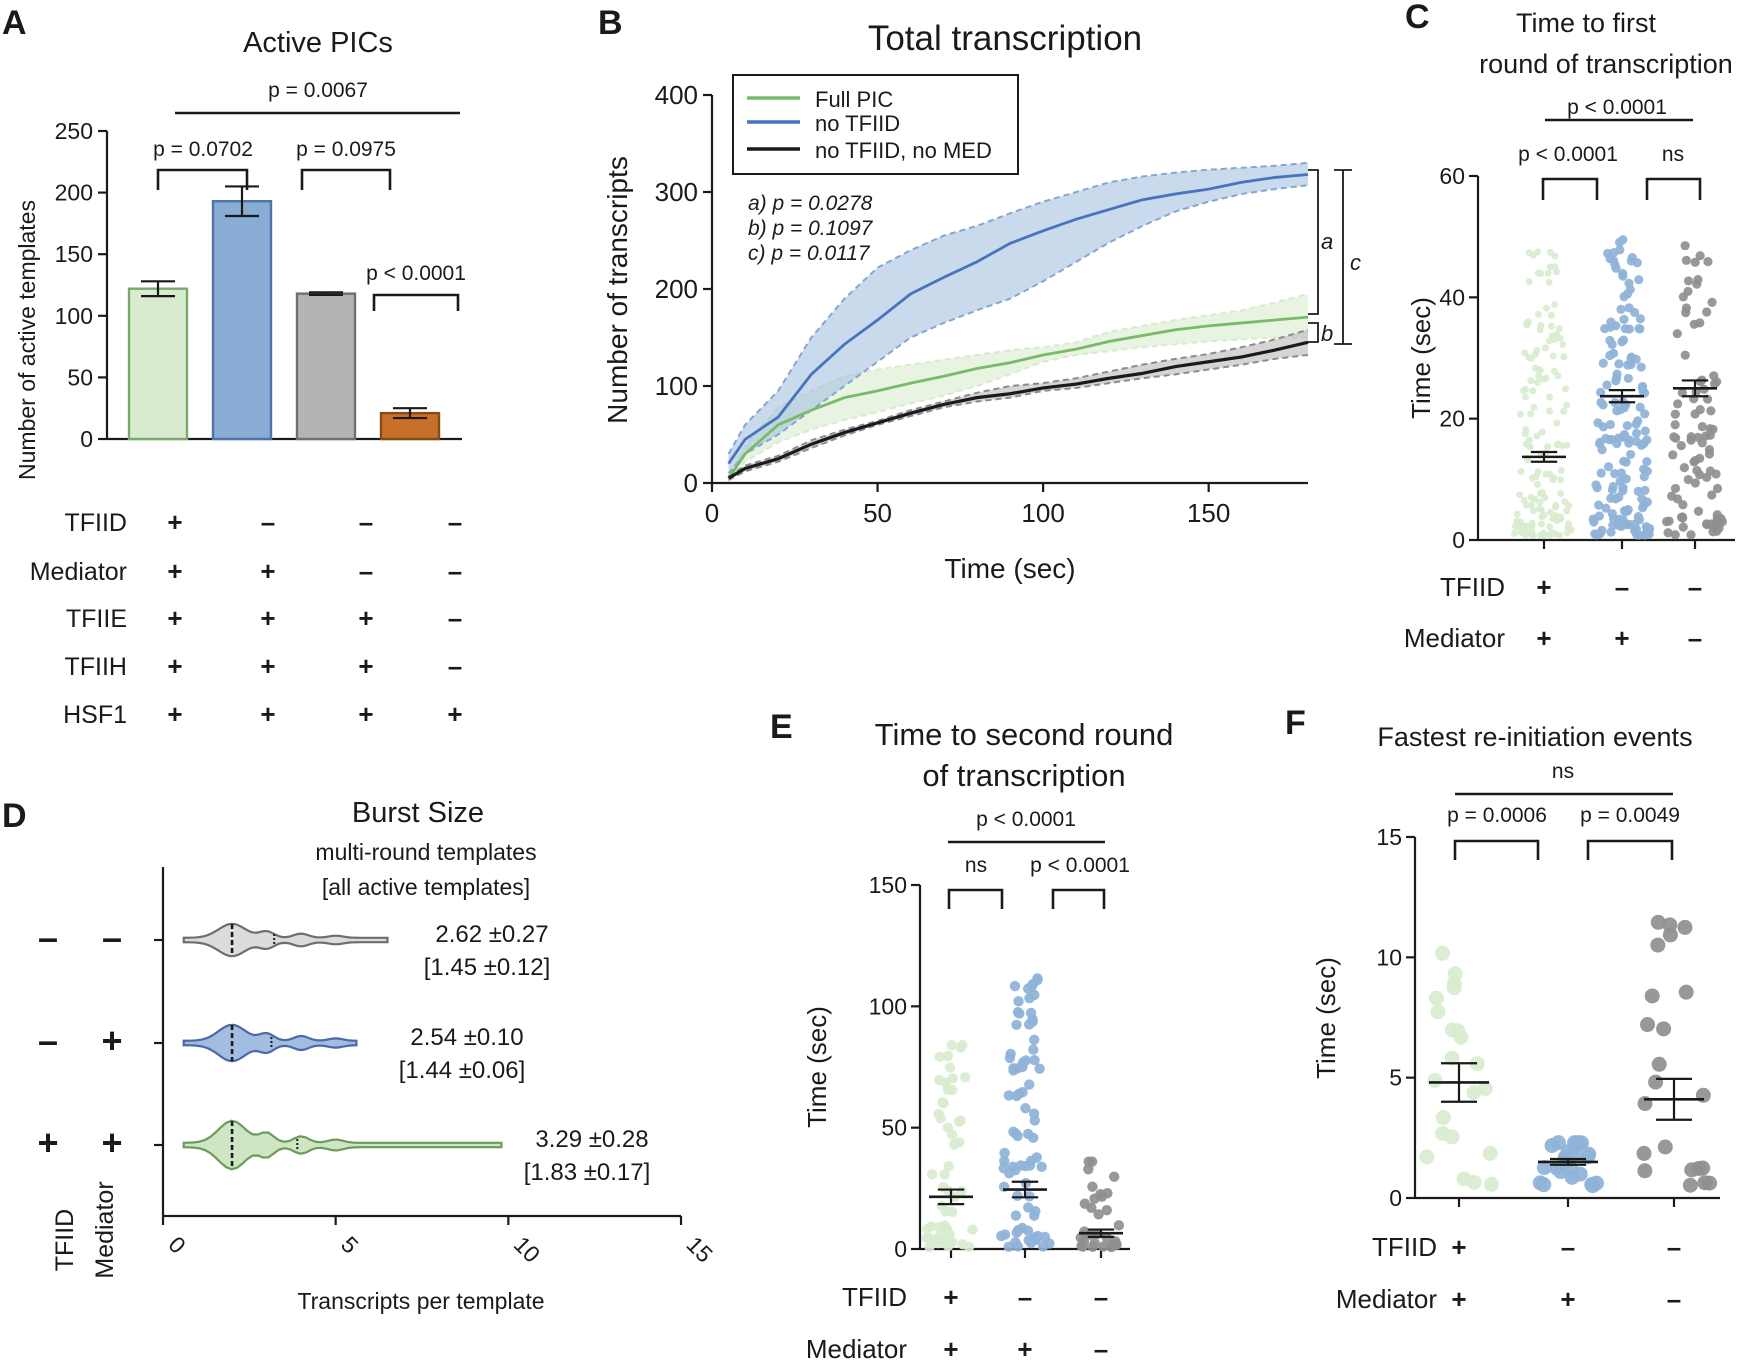  I want to click on panel-b-plot: 0 100 200 300 400 0 50 100 150, so click(982, 304).